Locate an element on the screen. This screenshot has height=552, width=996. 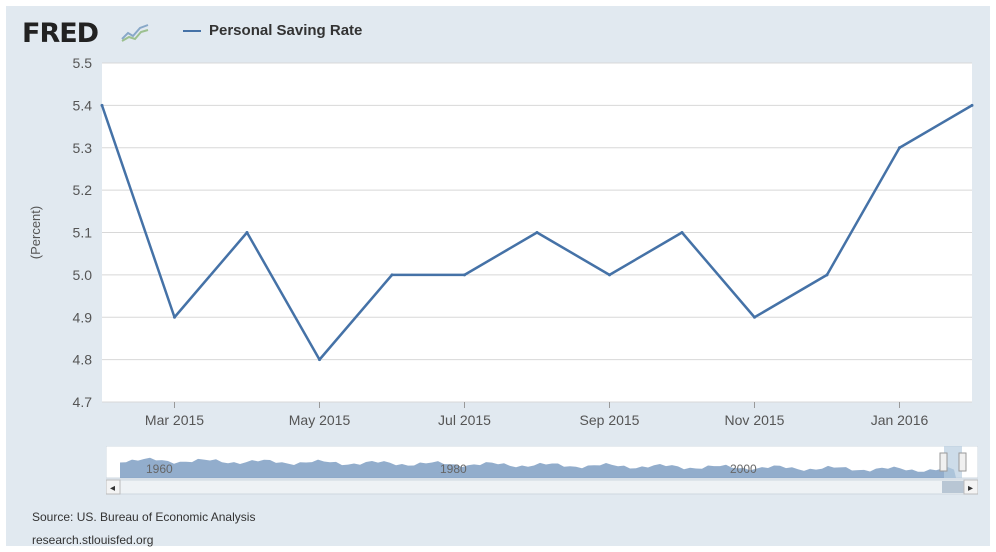
navigator-series-area is located at coordinates (538, 467).